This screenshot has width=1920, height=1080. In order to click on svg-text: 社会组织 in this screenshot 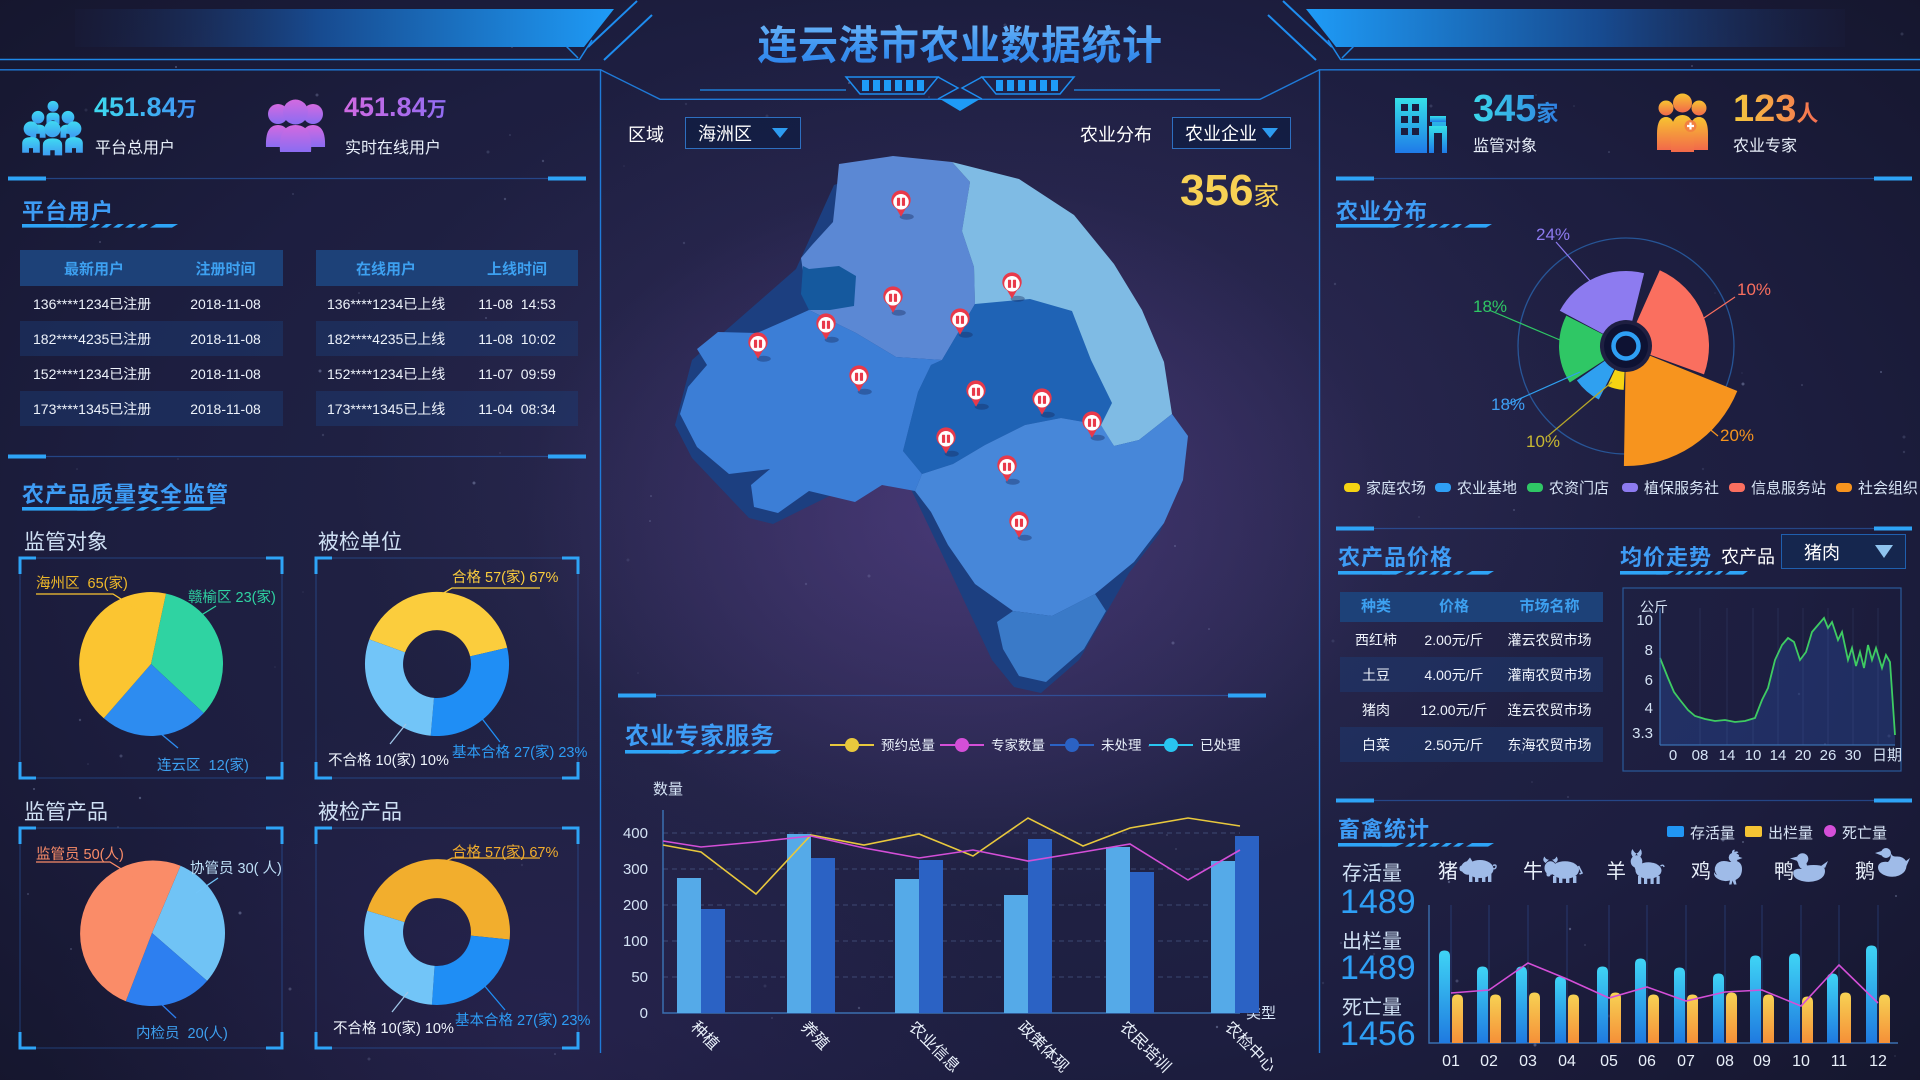, I will do `click(1888, 488)`.